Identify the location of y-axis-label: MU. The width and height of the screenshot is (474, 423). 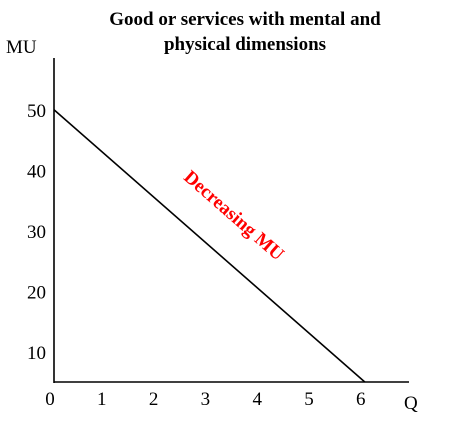
(21, 47).